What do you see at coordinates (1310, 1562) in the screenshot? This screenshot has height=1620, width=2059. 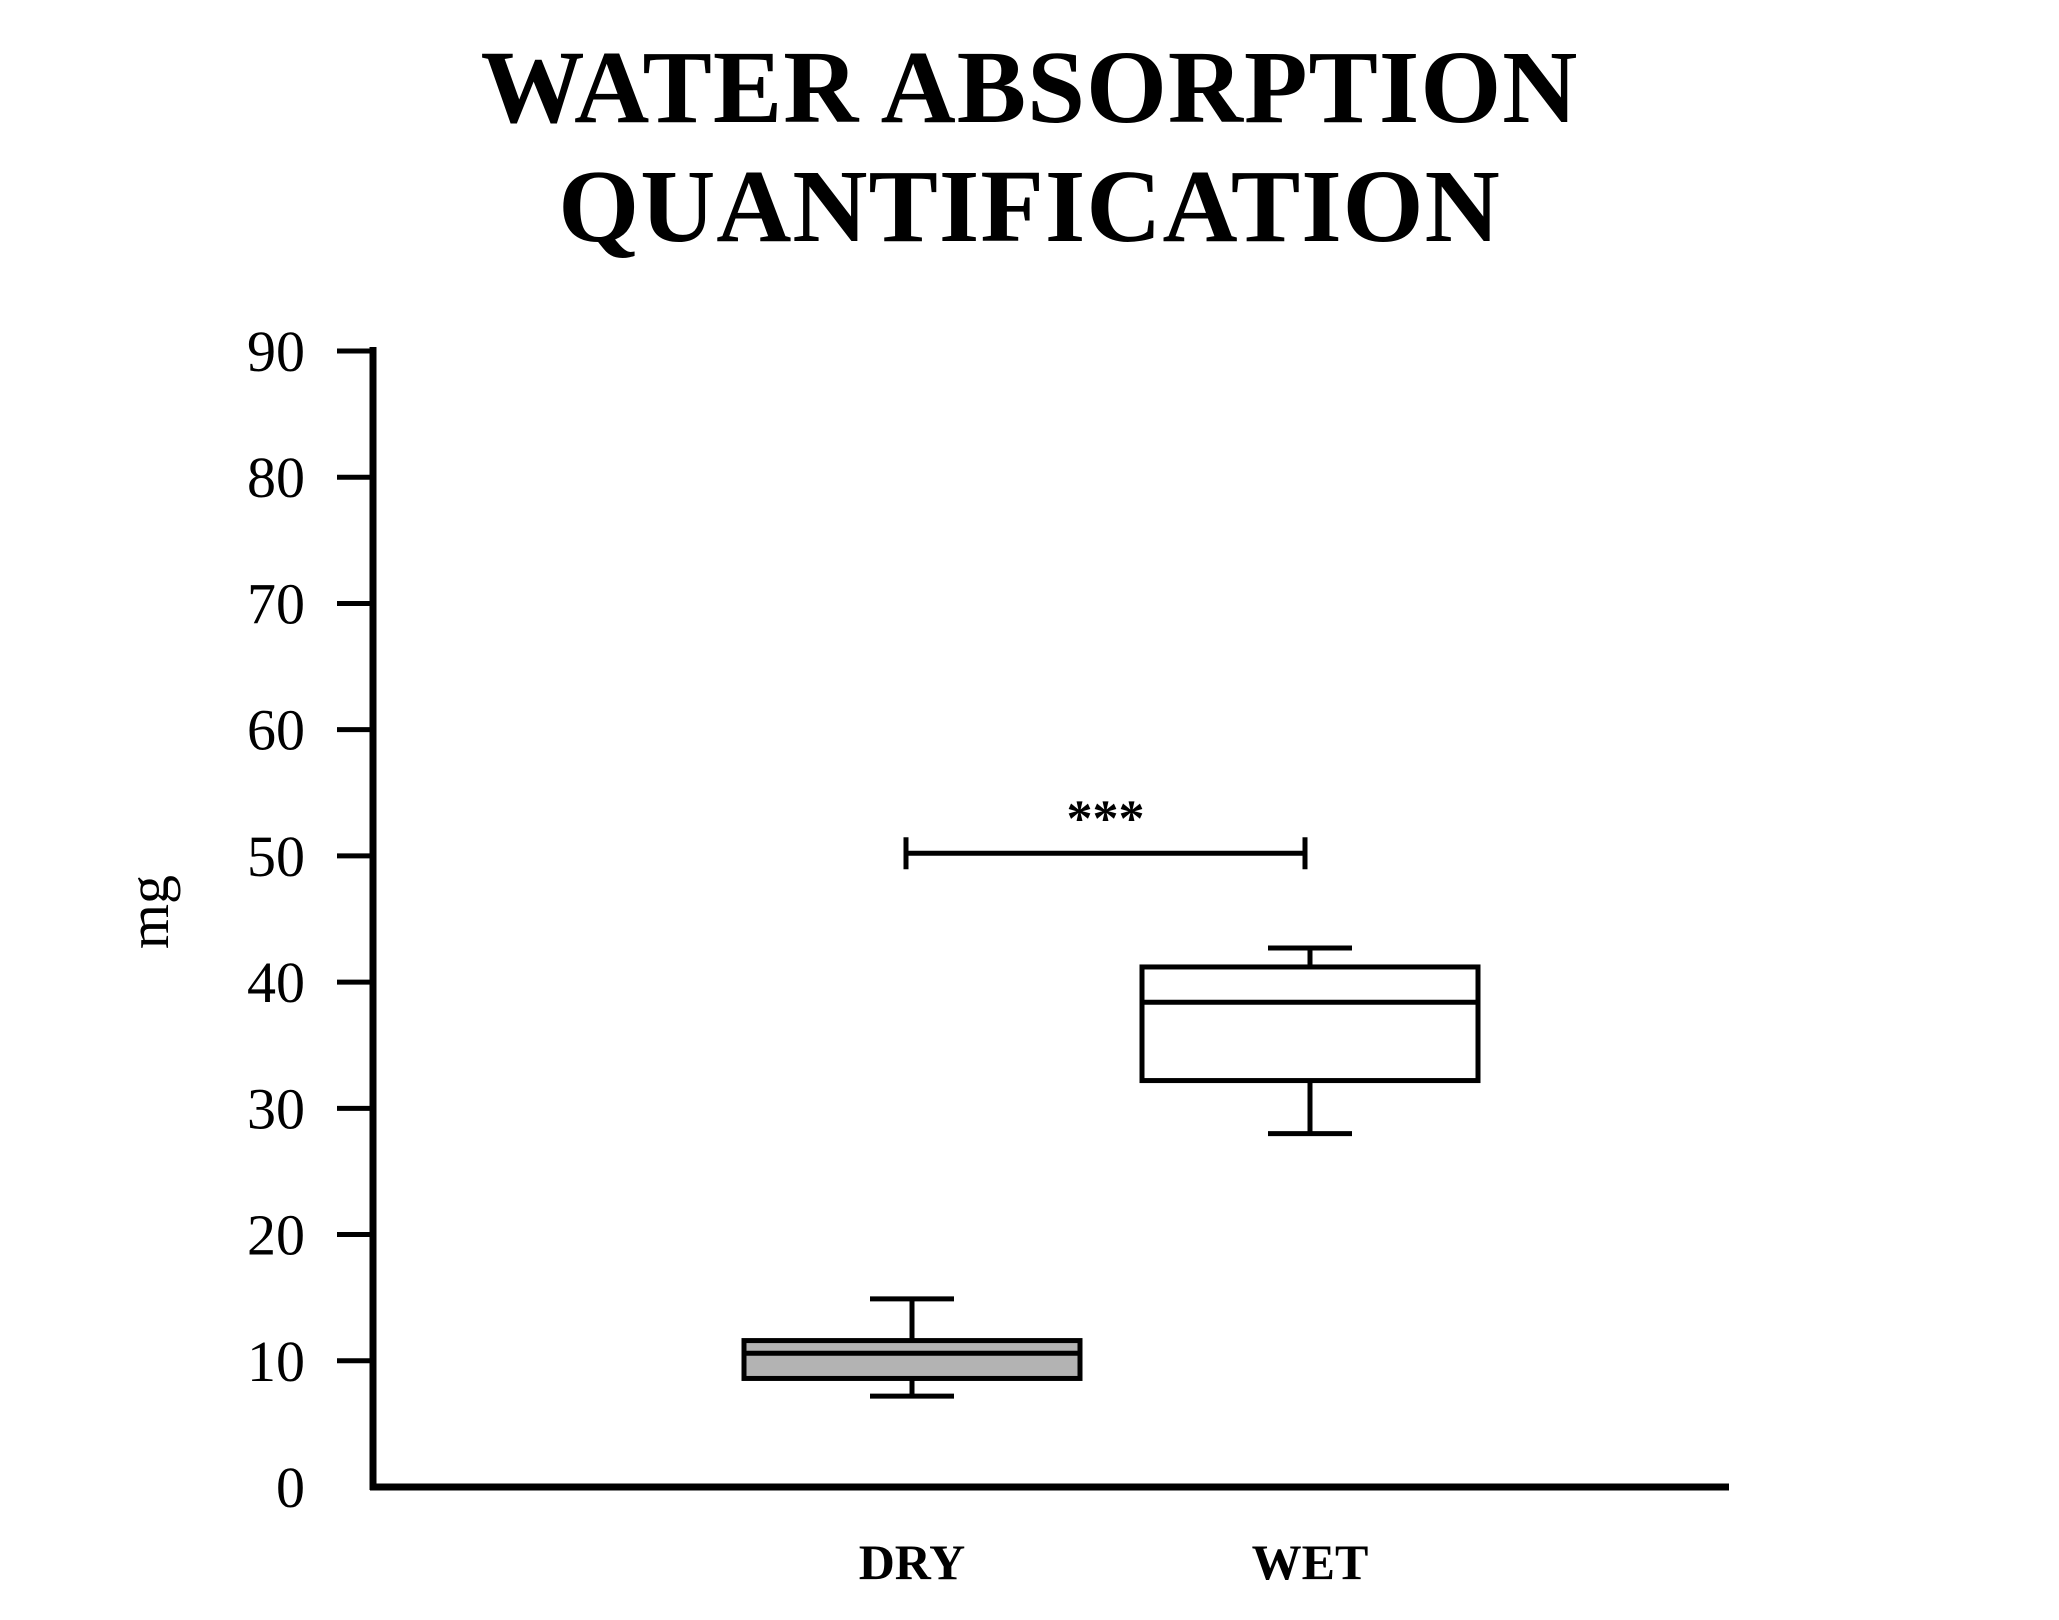 I see `category-label: WET` at bounding box center [1310, 1562].